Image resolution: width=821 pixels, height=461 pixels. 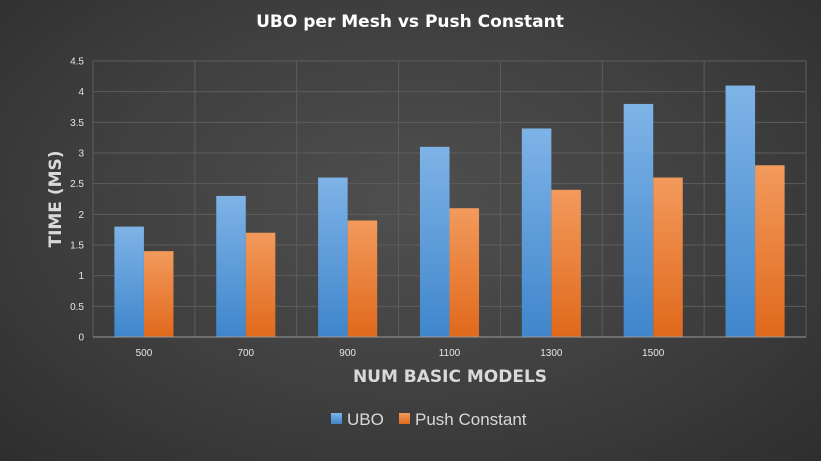 What do you see at coordinates (551, 353) in the screenshot?
I see `x-tick-label: 1300` at bounding box center [551, 353].